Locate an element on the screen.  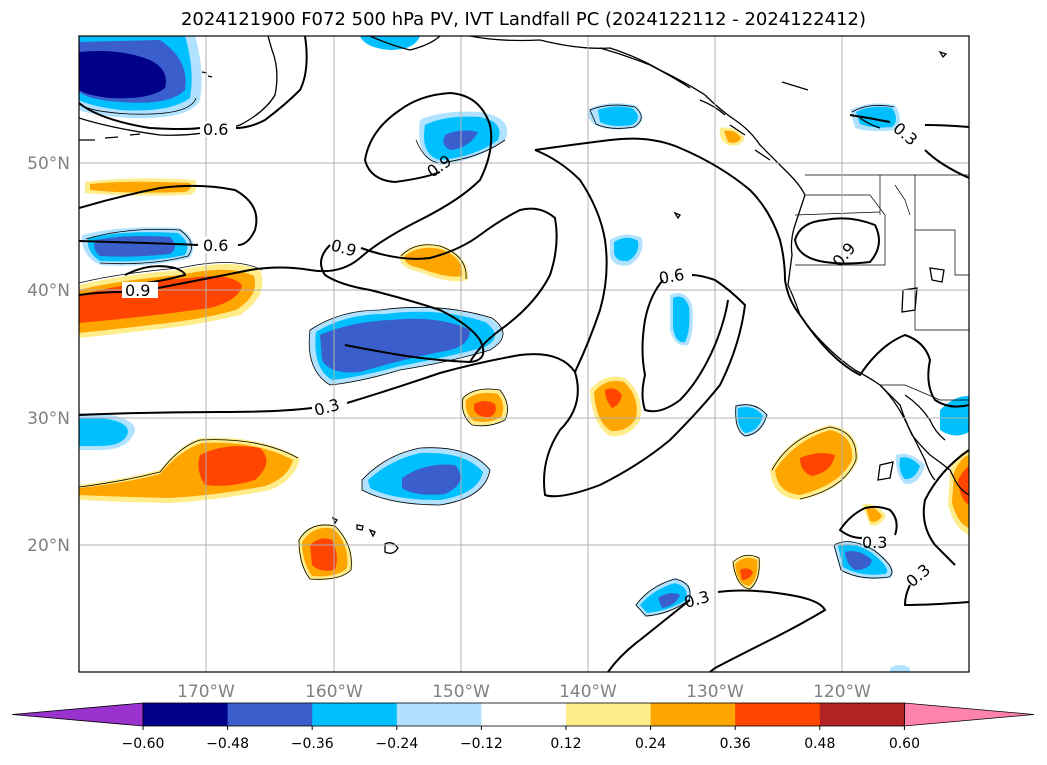
latitude-labels: 50°N 40°N 30°N 20°N is located at coordinates (48, 355).